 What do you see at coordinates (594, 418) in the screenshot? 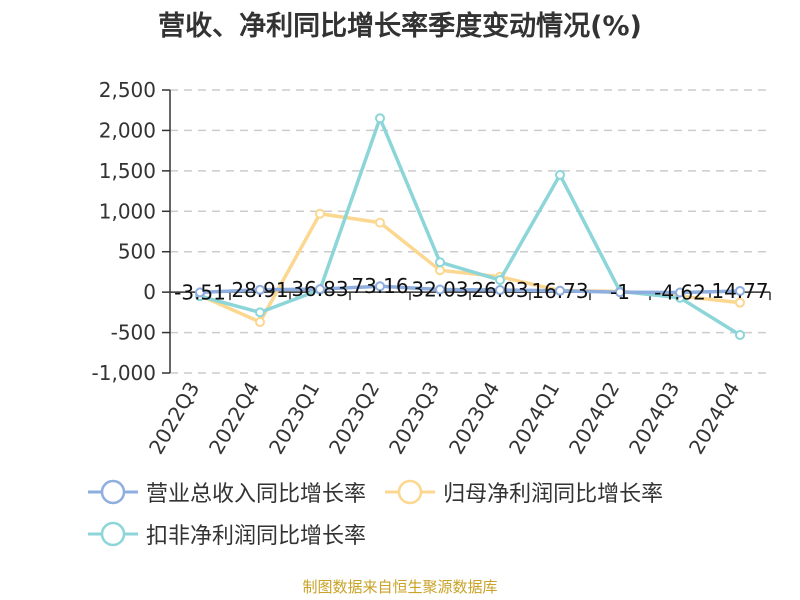
I see `x-tick-label: 2024Q2` at bounding box center [594, 418].